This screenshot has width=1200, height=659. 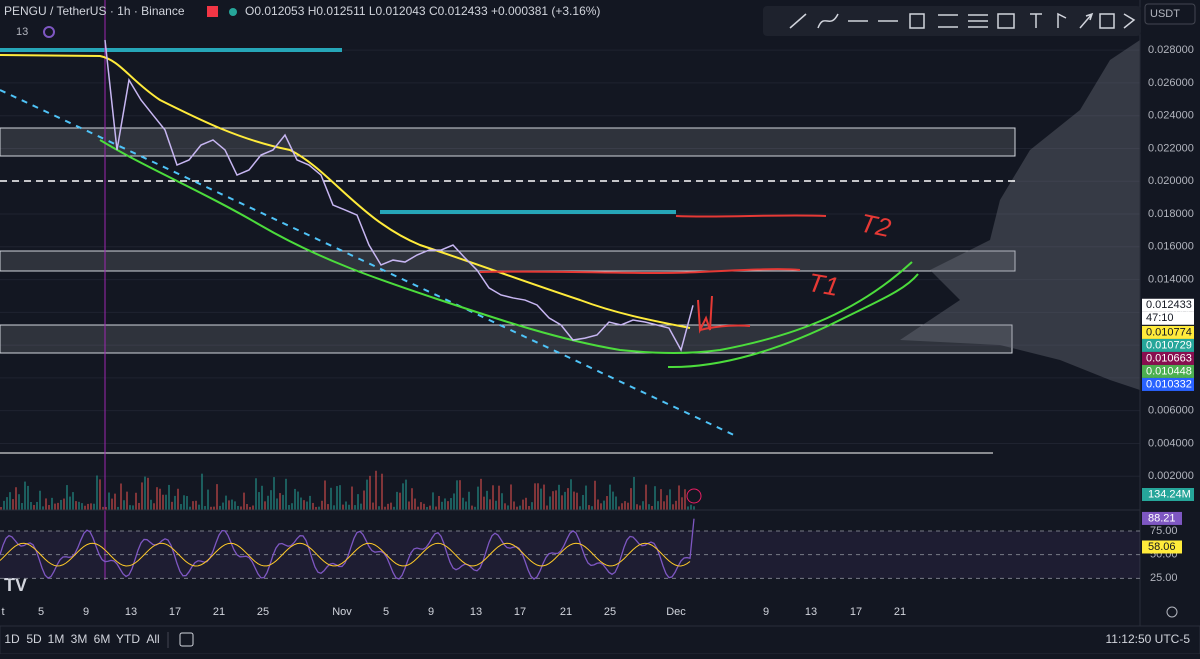 What do you see at coordinates (1172, 612) in the screenshot?
I see `settings-icon` at bounding box center [1172, 612].